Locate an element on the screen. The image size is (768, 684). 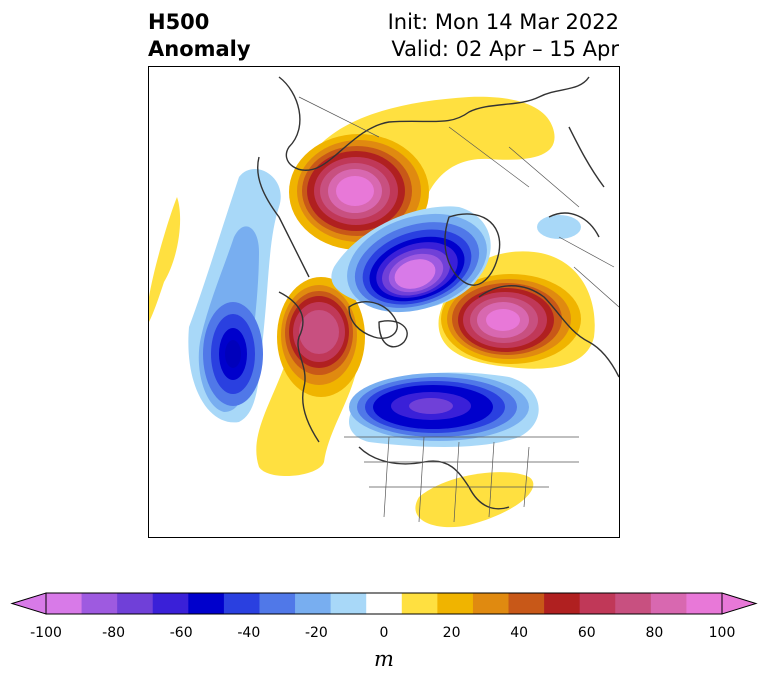
colorbar-frame is located at coordinates (384, 603).